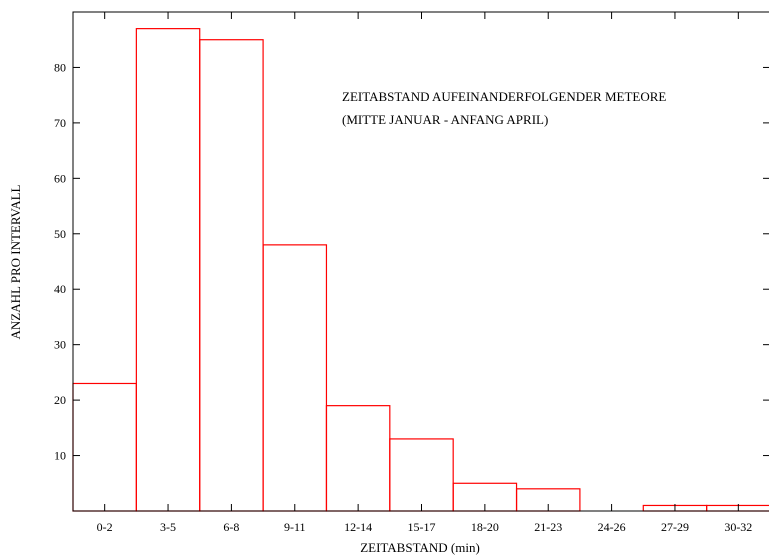  I want to click on y-tick-label: 50, so click(60, 234).